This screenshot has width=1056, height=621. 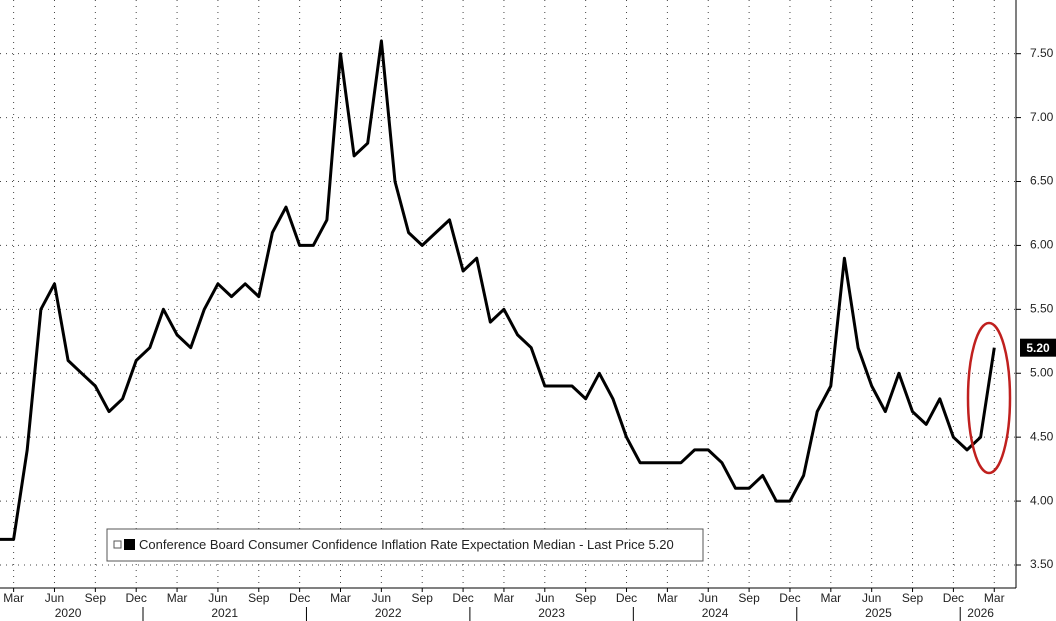 What do you see at coordinates (1042, 53) in the screenshot?
I see `y-tick-label: 7.50` at bounding box center [1042, 53].